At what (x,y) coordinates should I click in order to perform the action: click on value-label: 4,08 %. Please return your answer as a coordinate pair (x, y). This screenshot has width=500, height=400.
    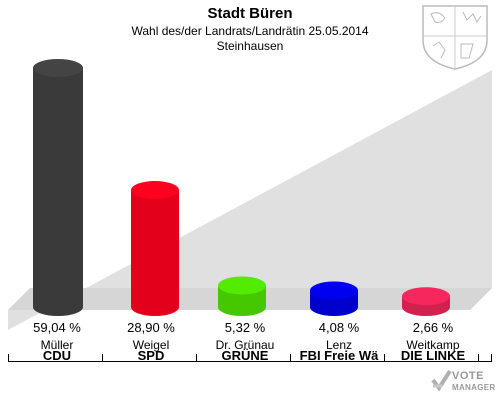
    Looking at the image, I should click on (339, 327).